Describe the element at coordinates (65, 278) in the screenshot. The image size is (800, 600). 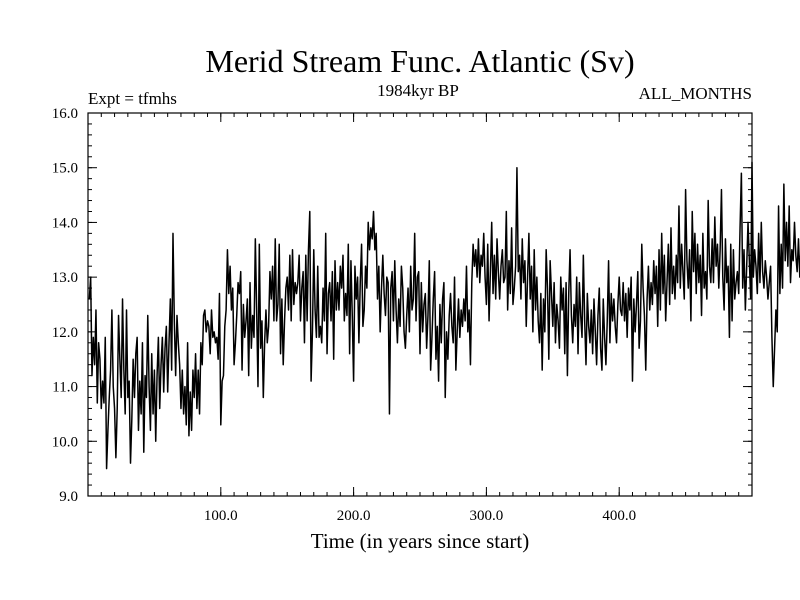
I see `y-tick-label: 13.0` at that location.